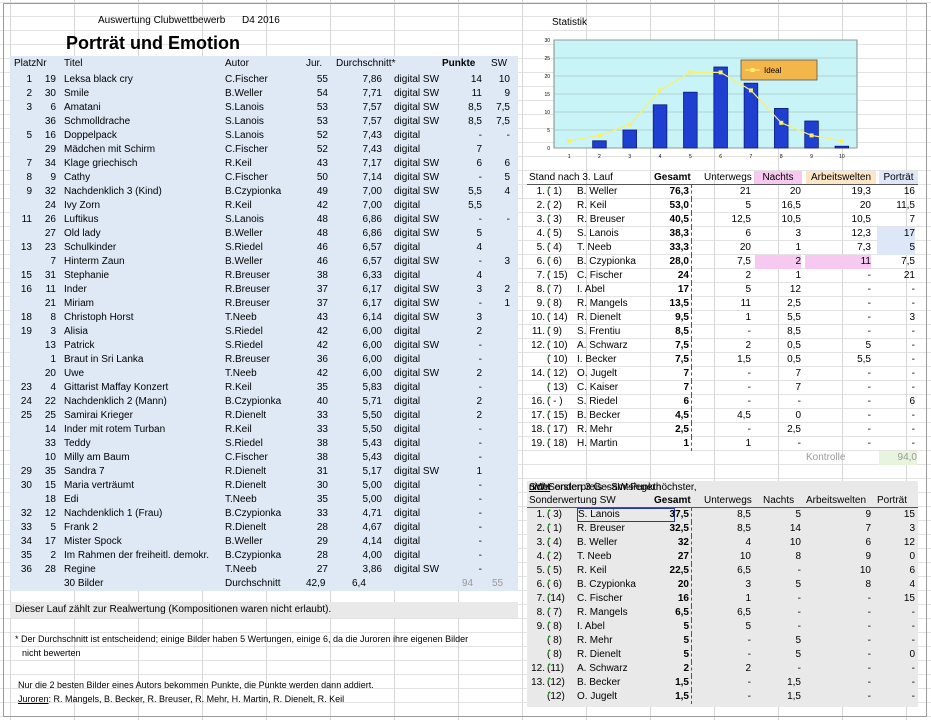 This screenshot has height=720, width=931. Describe the element at coordinates (912, 317) in the screenshot. I see `standings-cell-p: 3` at that location.